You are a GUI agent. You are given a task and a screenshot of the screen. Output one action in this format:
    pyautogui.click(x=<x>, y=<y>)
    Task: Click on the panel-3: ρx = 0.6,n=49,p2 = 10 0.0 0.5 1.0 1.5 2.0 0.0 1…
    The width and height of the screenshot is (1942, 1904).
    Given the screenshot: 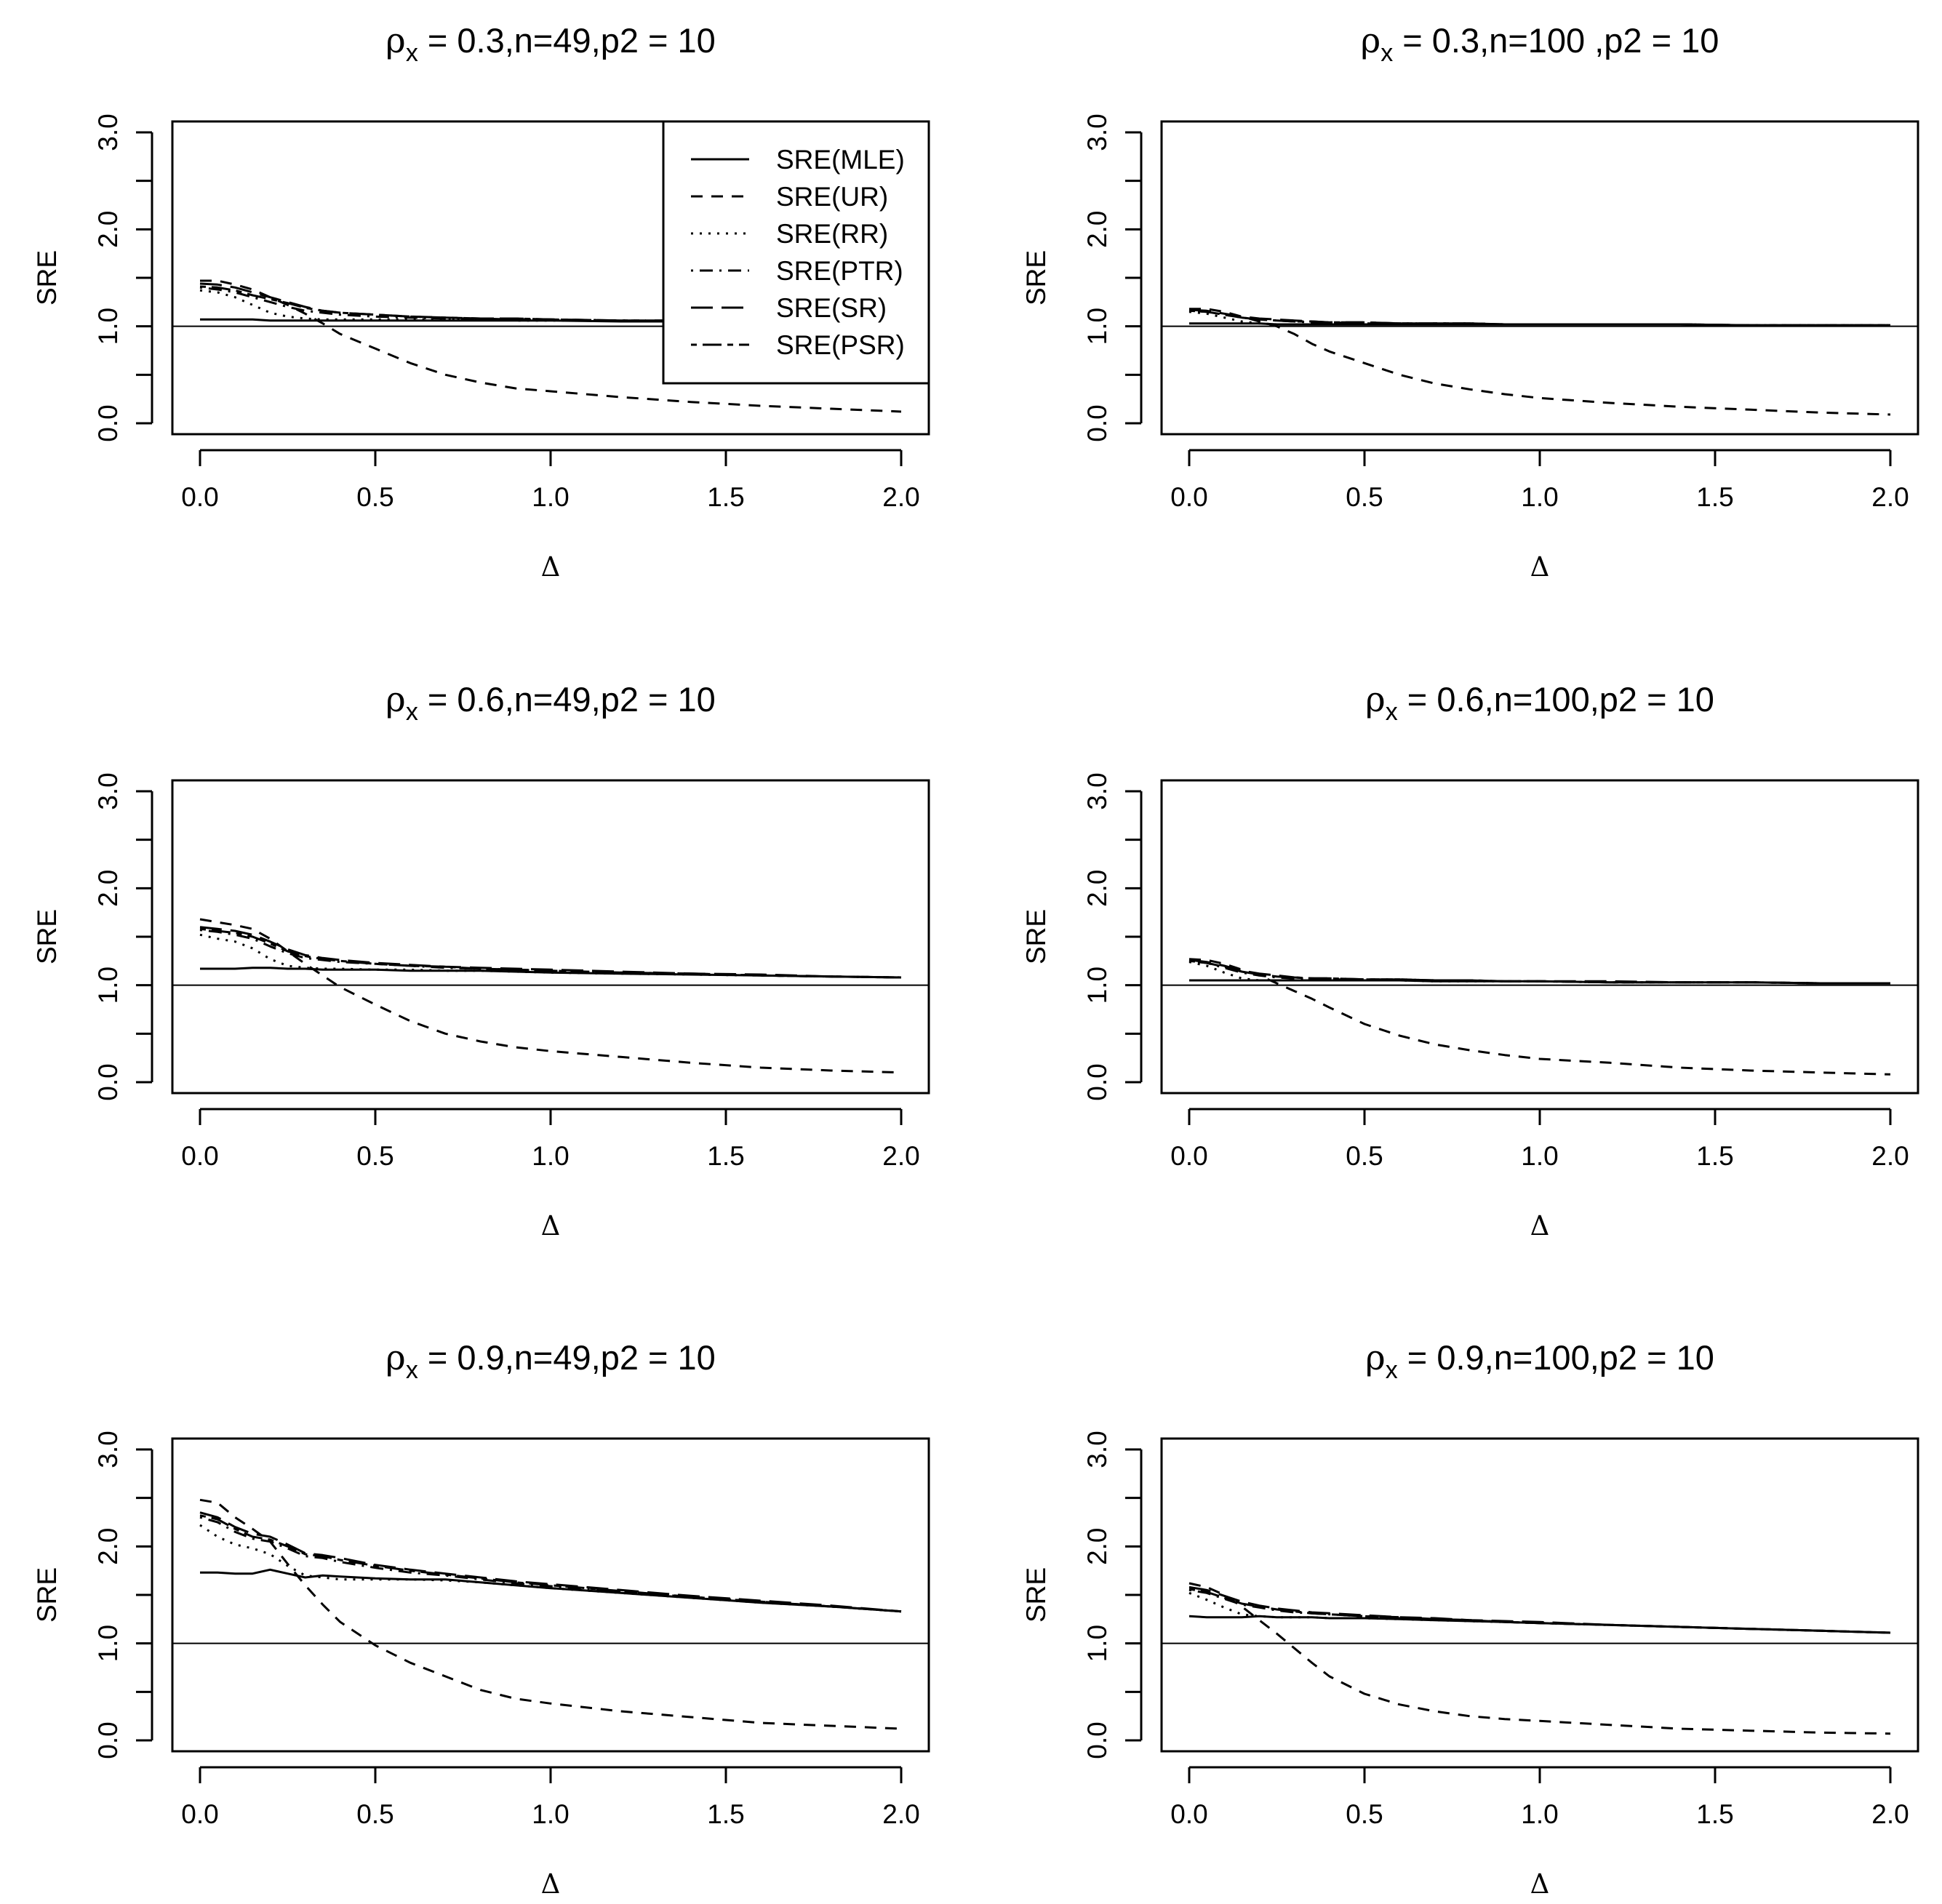 What is the action you would take?
    pyautogui.click(x=481, y=960)
    